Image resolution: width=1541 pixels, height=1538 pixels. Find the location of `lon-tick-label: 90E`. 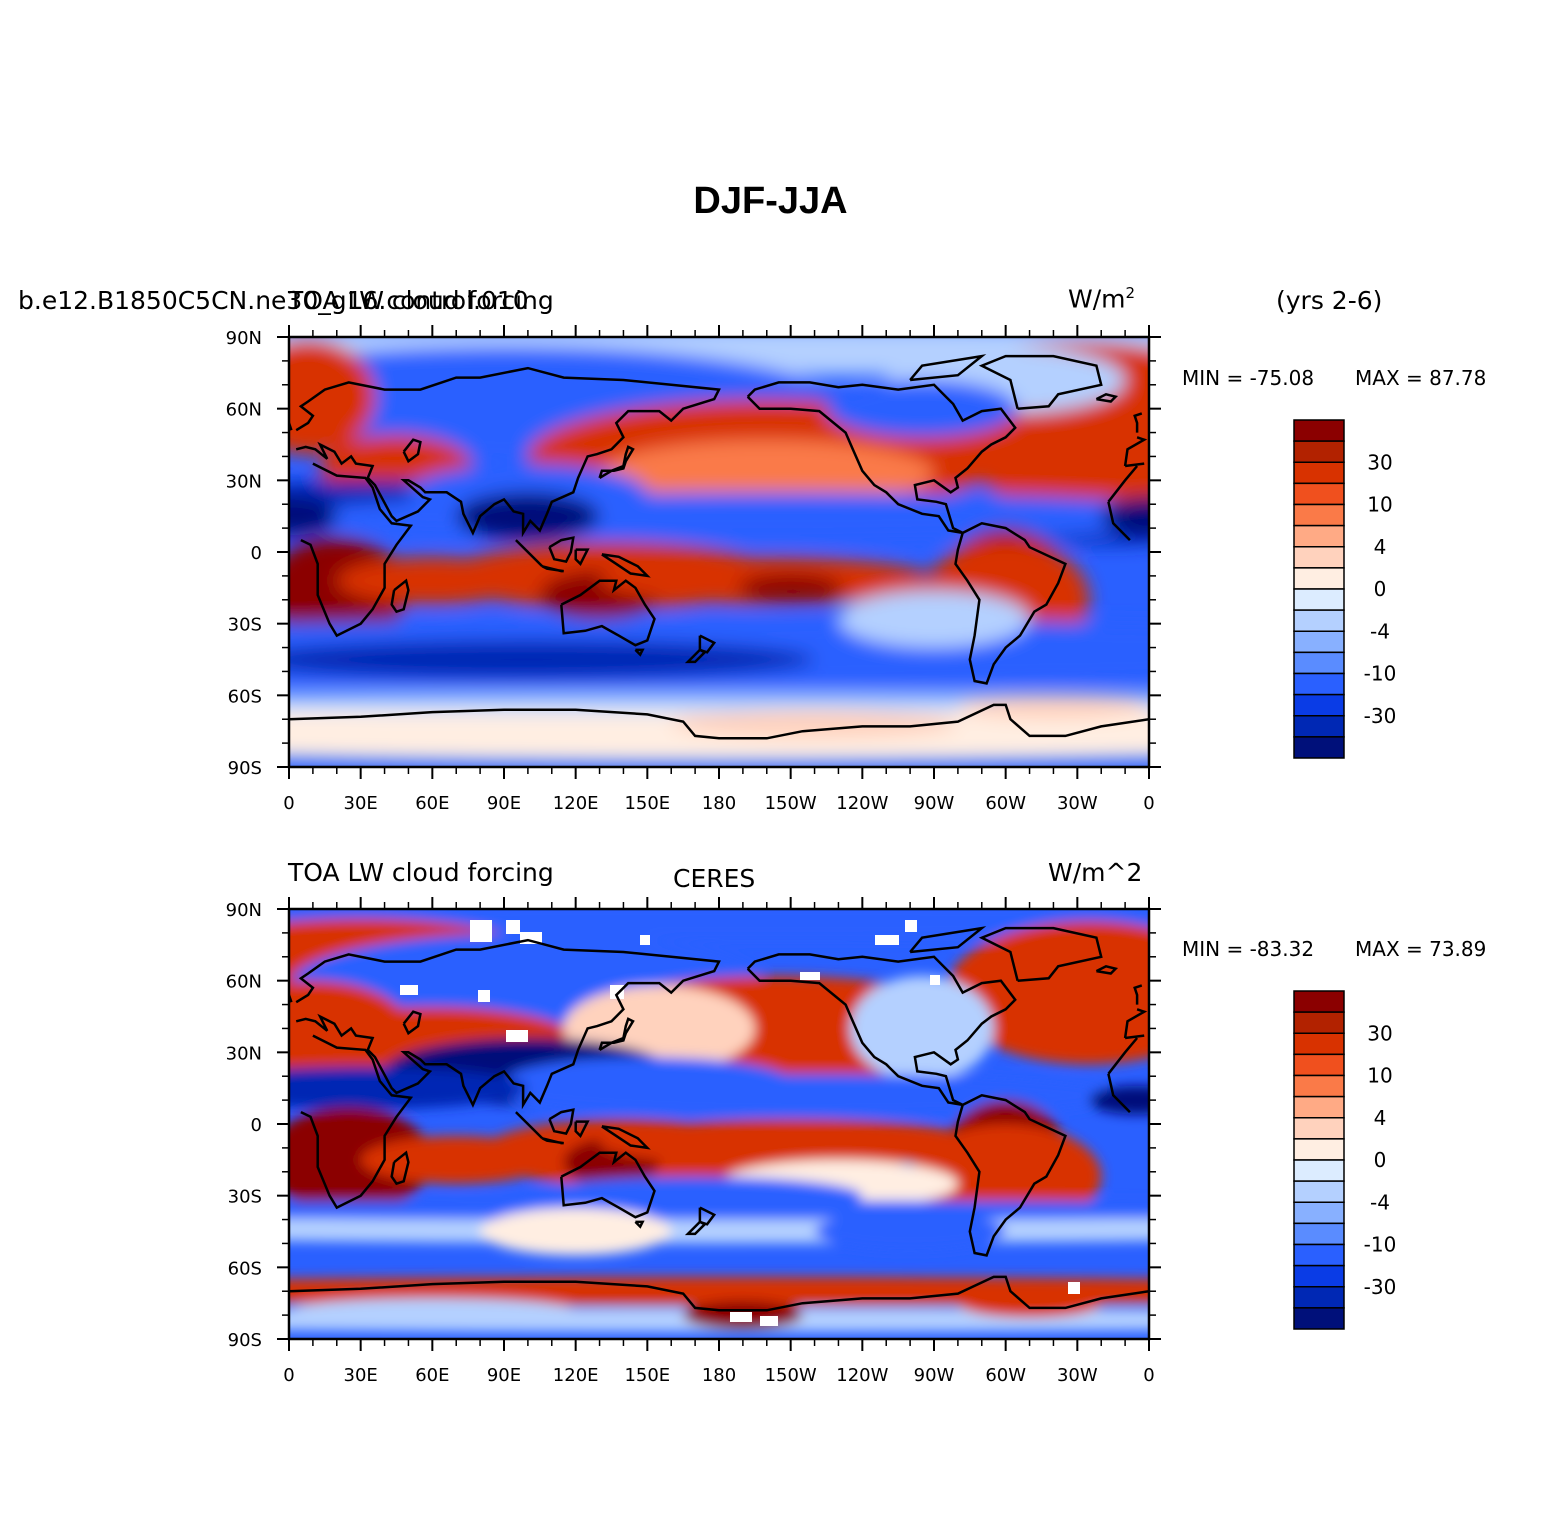

lon-tick-label: 90E is located at coordinates (504, 1375).